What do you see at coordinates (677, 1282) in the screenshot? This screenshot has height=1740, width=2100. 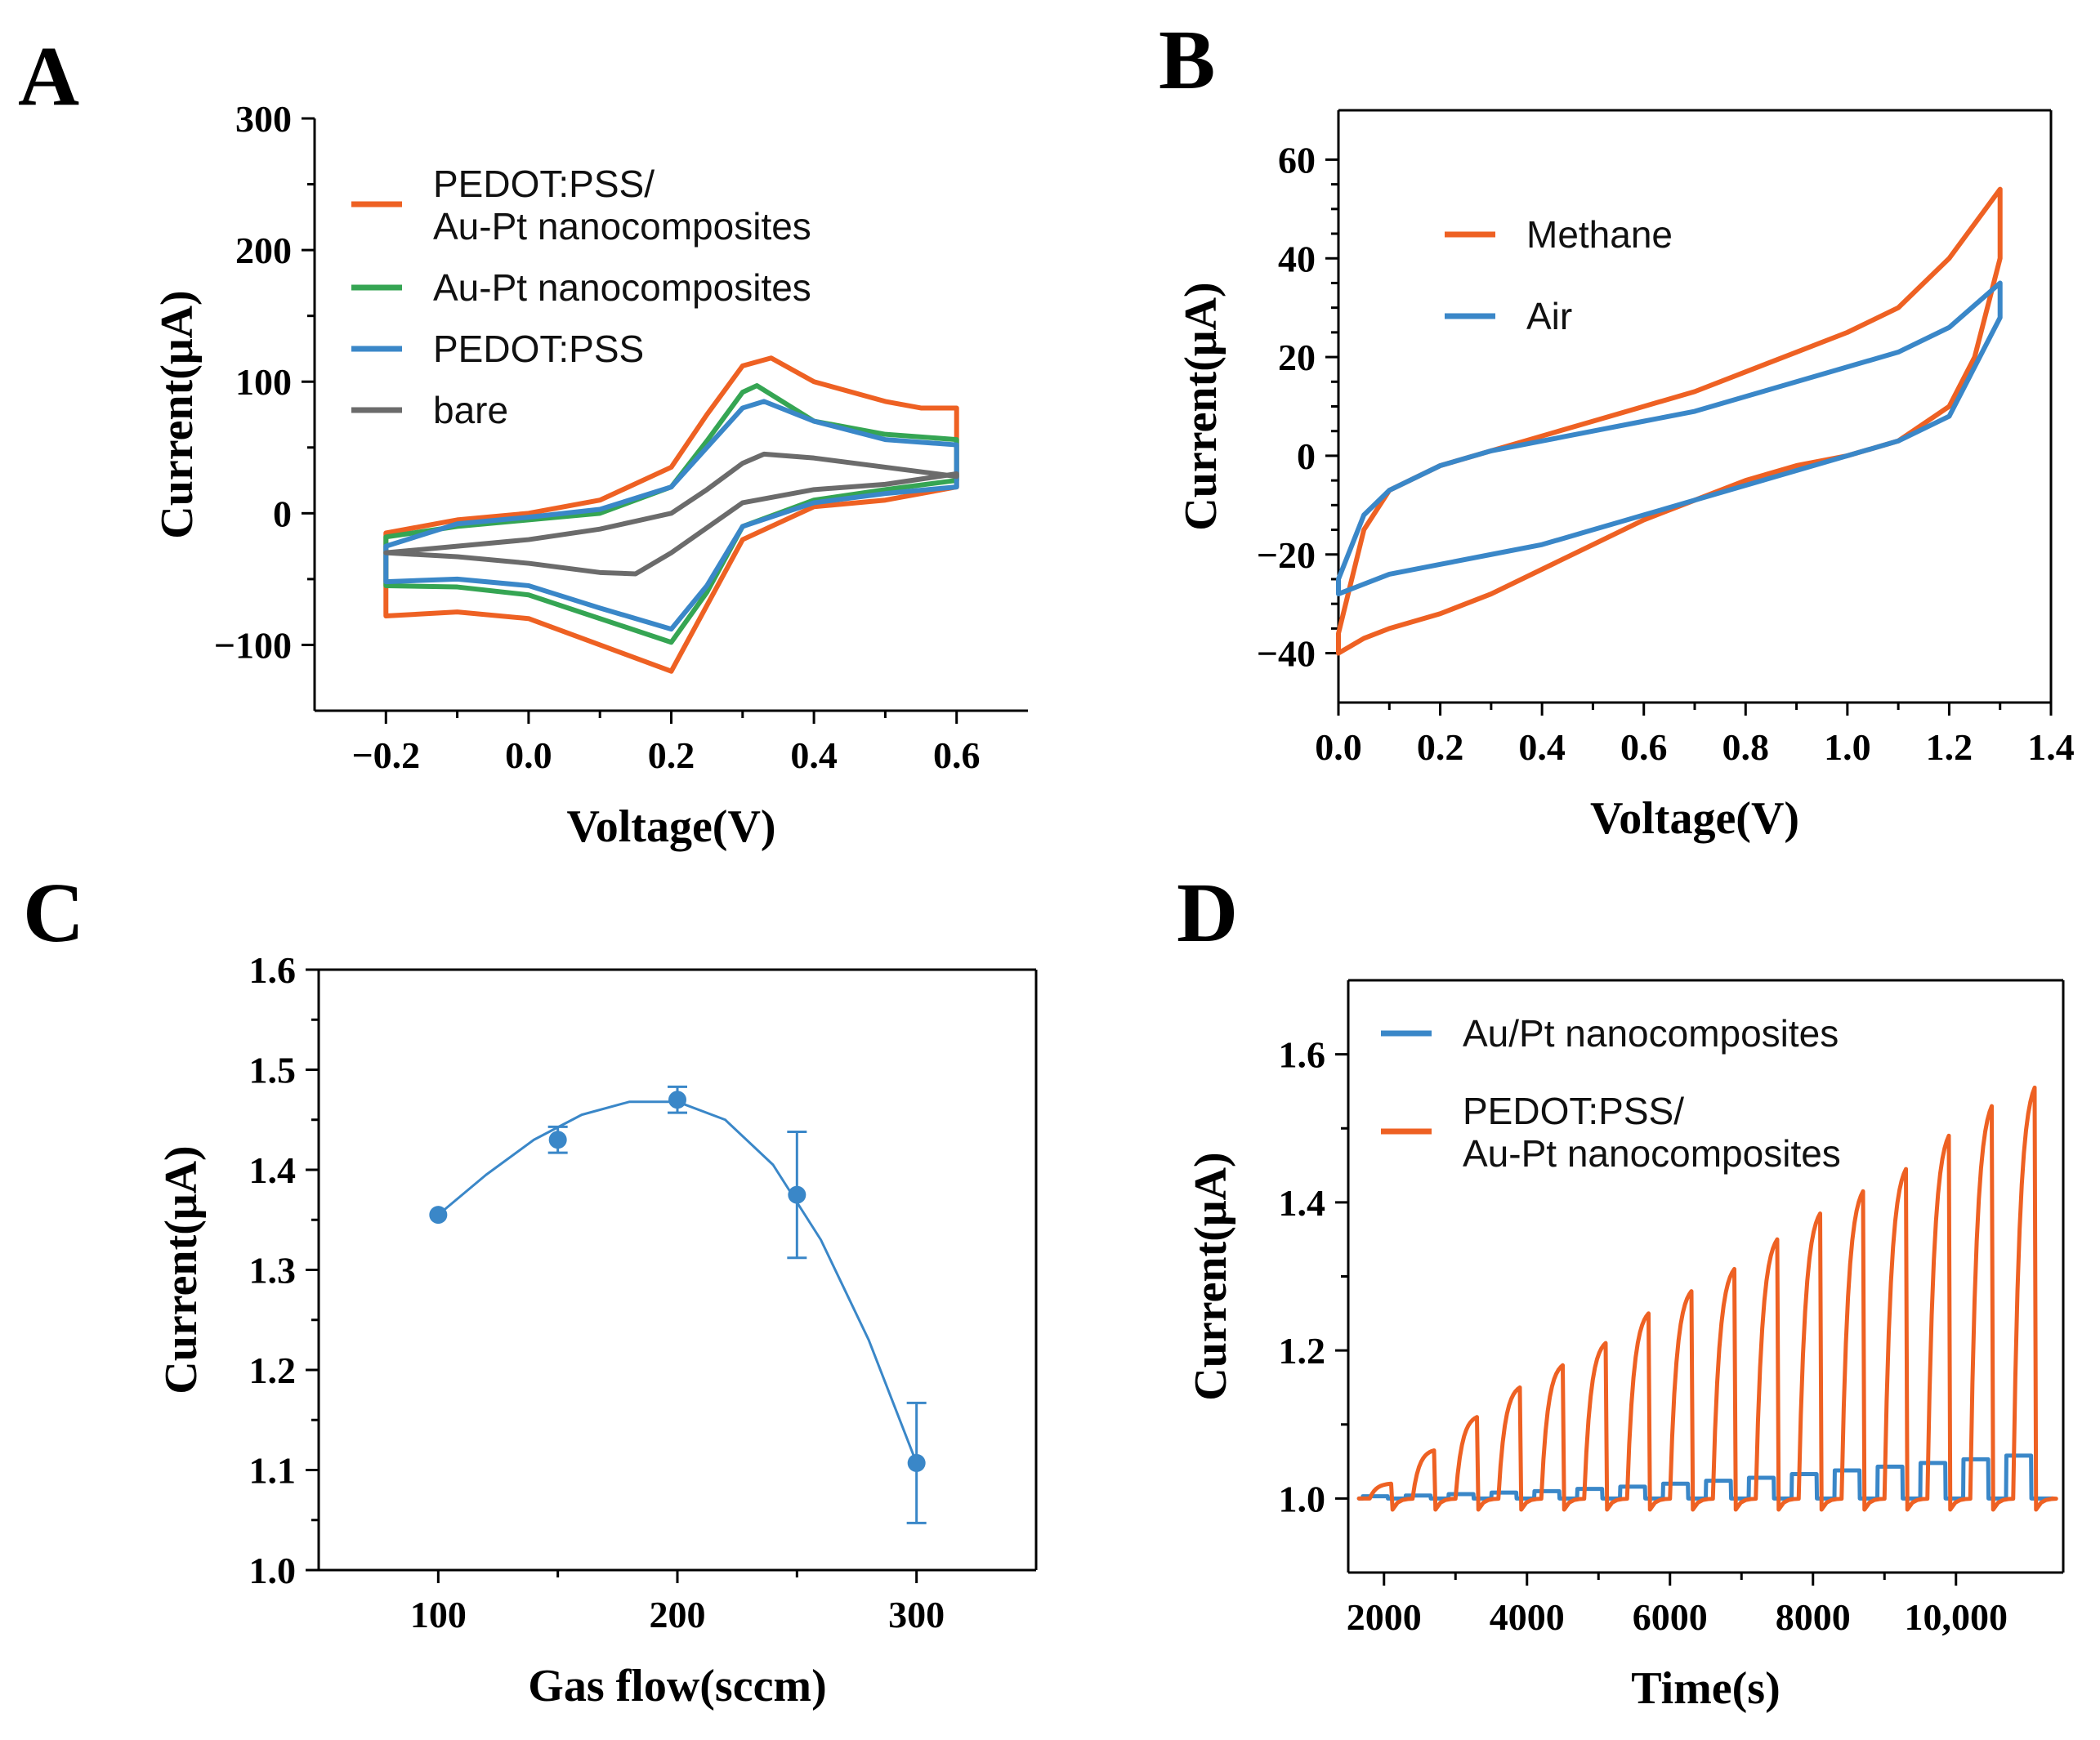 I see `fit-curve` at bounding box center [677, 1282].